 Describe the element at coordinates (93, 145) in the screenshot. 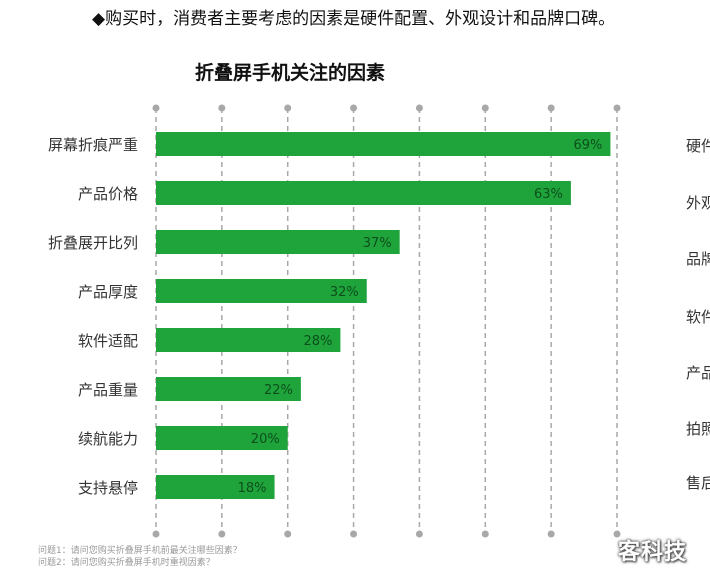

I see `category-label: 屏幕折痕严重` at that location.